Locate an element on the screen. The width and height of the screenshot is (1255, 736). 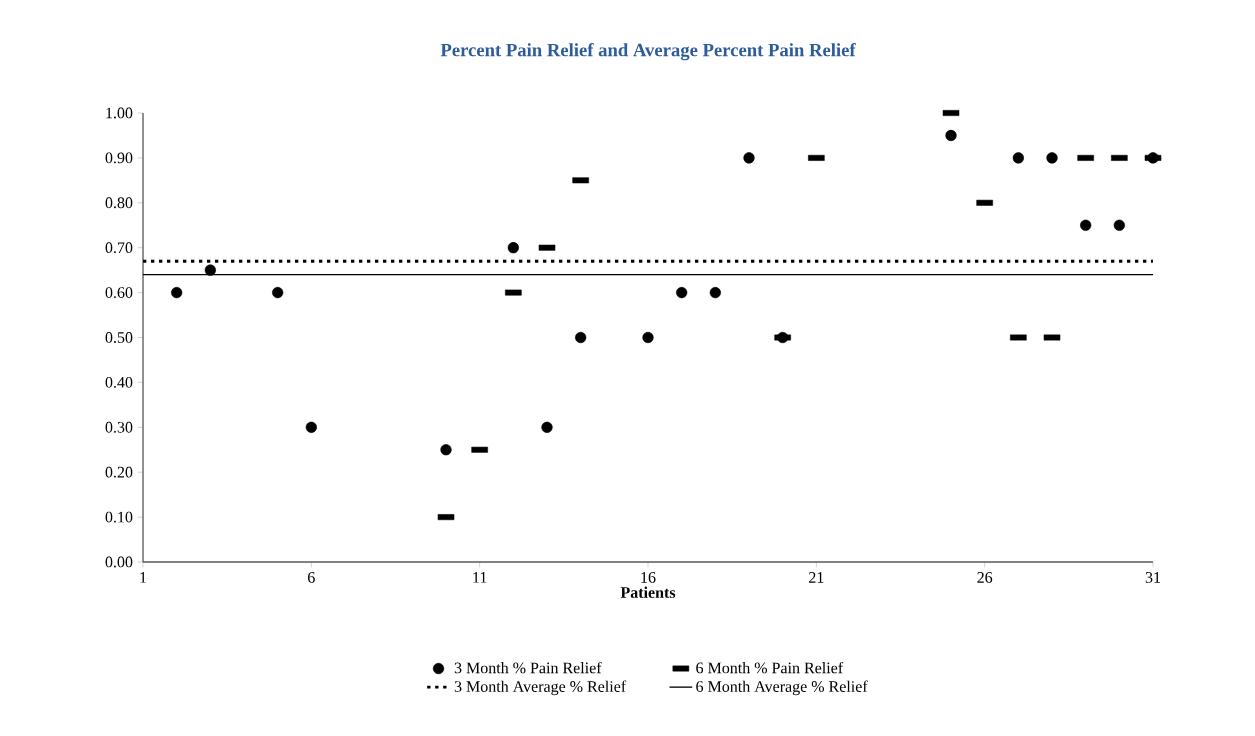
y-tick-label: 0.00 is located at coordinates (119, 562).